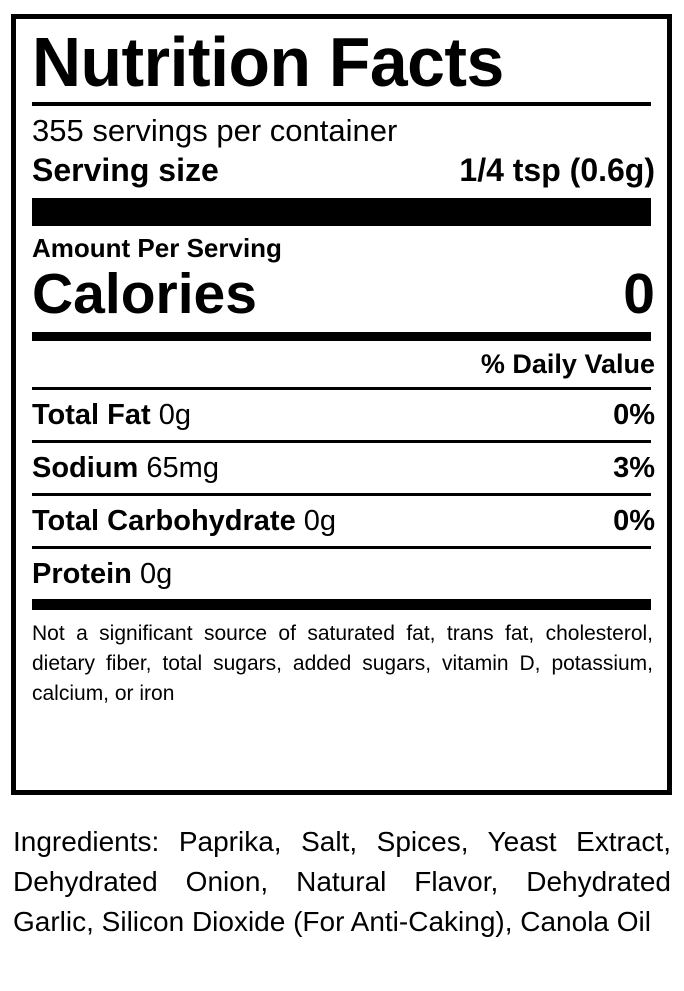 This screenshot has width=684, height=991. I want to click on table-row: Total Fat 0g 0%, so click(343, 415).